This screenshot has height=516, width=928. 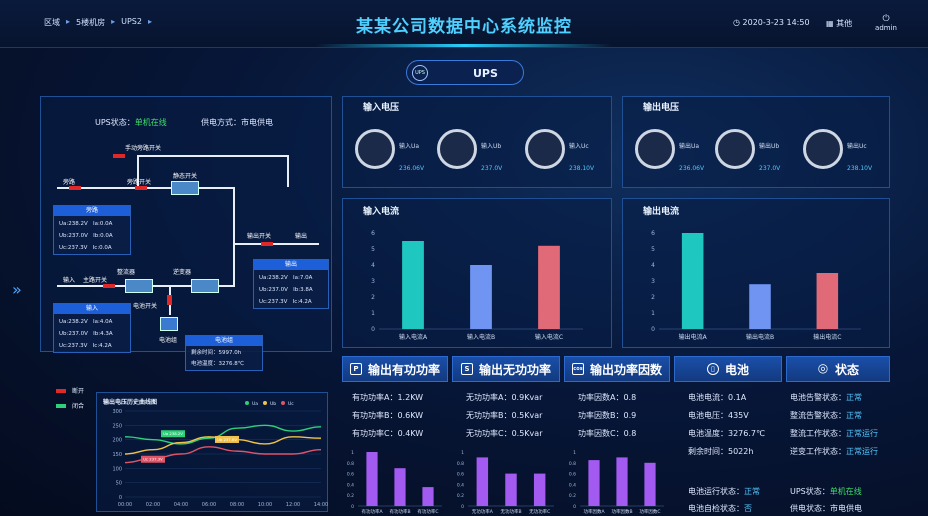 What do you see at coordinates (483, 511) in the screenshot?
I see `x-tick-label: 无功功率A` at bounding box center [483, 511].